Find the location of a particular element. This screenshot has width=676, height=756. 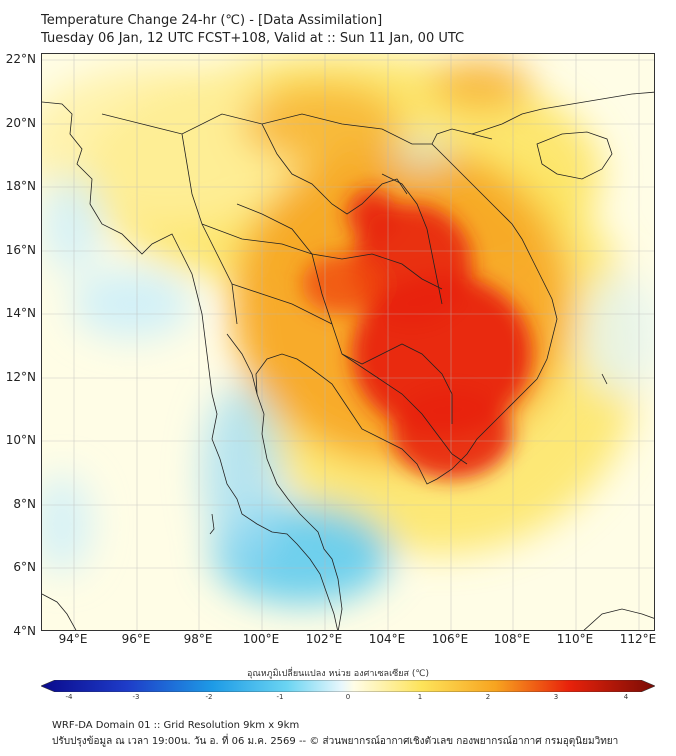

lat-label: 4°N is located at coordinates (24, 631).